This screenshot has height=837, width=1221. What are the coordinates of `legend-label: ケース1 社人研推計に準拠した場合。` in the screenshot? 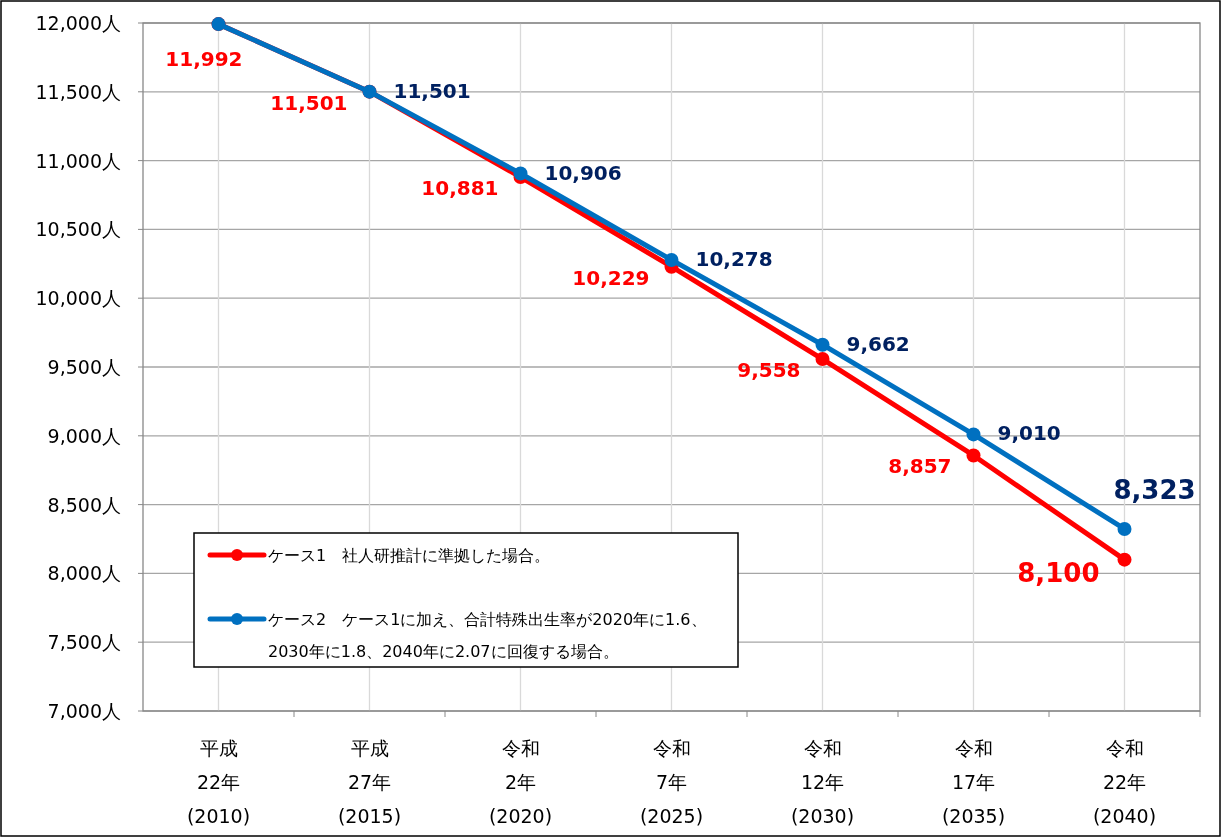 It's located at (409, 555).